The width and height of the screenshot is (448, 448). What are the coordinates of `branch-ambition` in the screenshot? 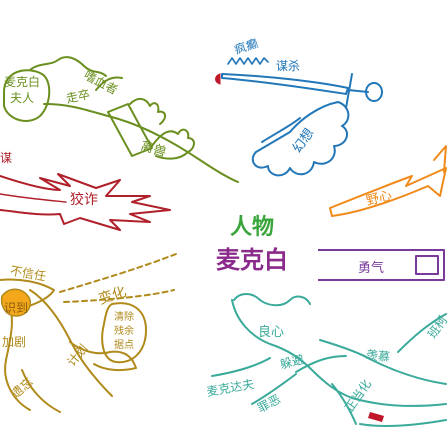 It's located at (388, 181).